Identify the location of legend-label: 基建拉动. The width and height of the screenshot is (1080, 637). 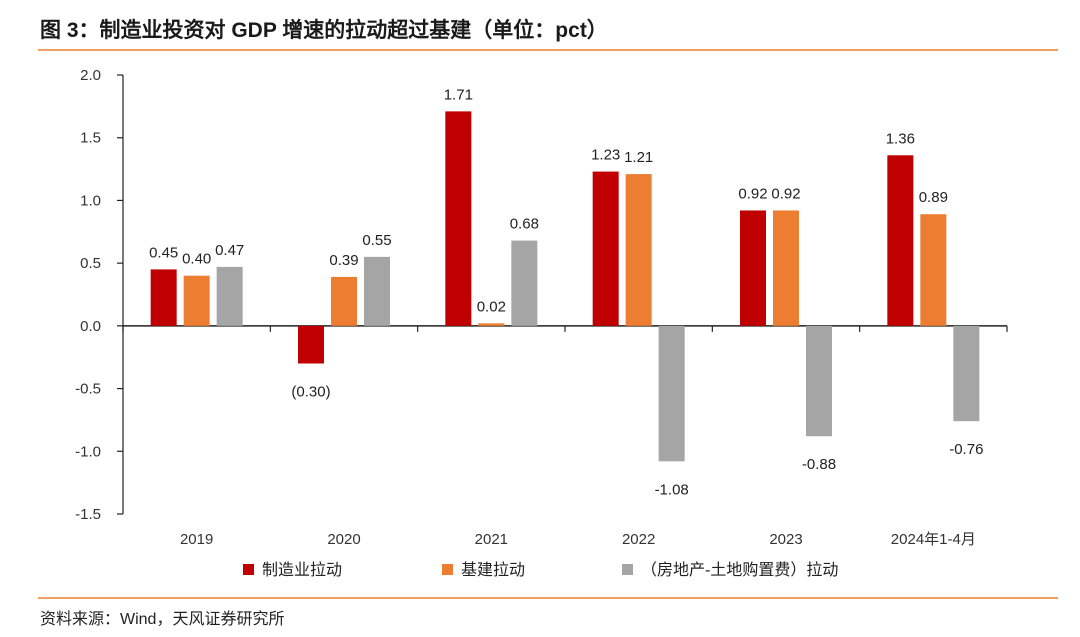
(493, 570).